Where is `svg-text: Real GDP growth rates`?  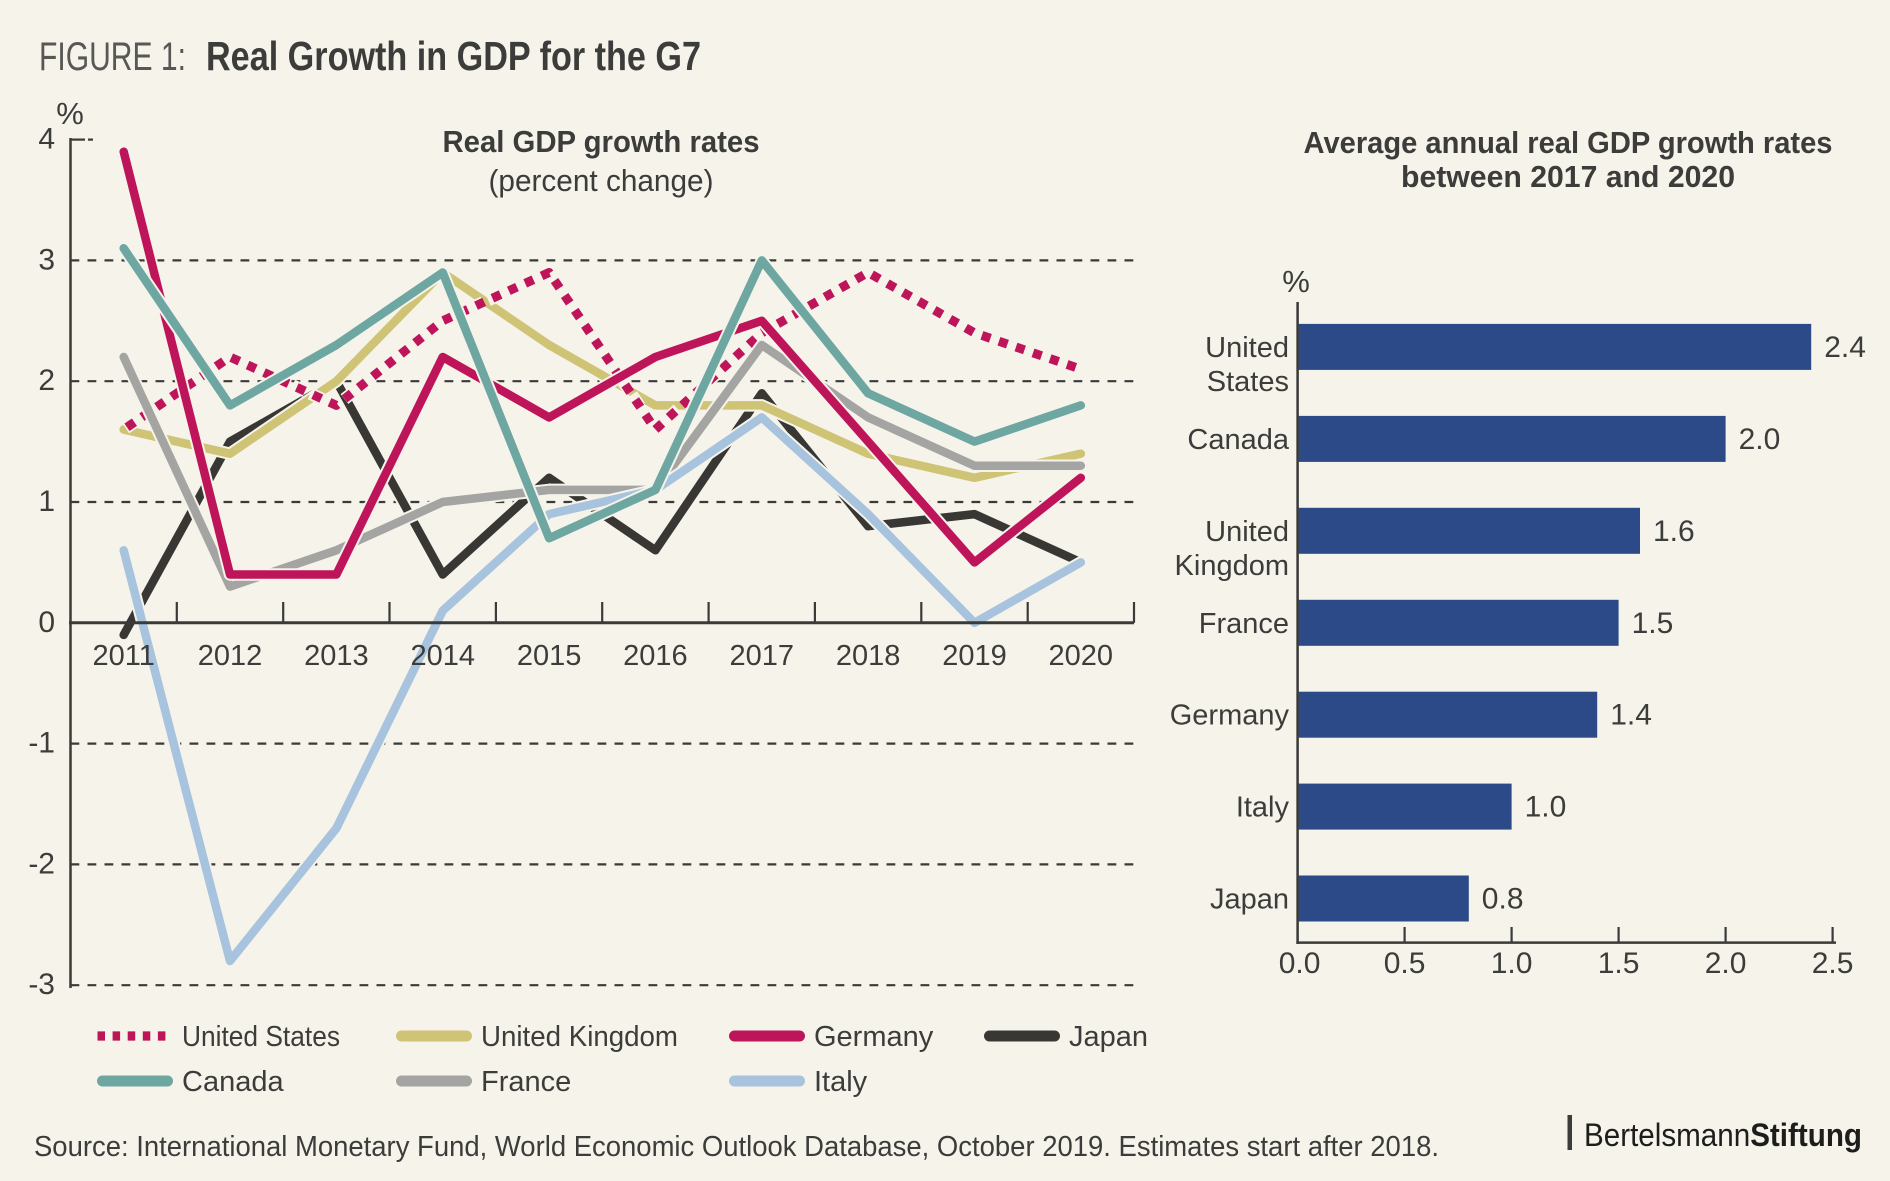 svg-text: Real GDP growth rates is located at coordinates (601, 141).